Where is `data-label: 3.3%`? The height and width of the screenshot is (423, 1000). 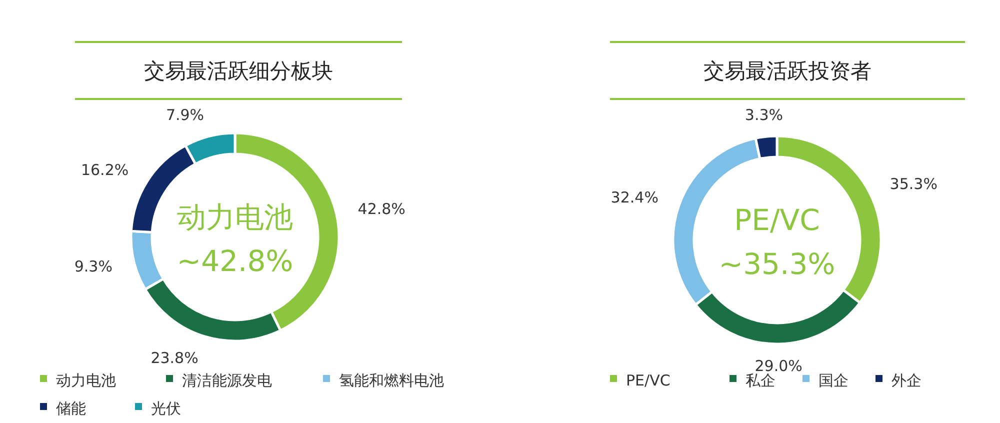
data-label: 3.3% is located at coordinates (764, 115).